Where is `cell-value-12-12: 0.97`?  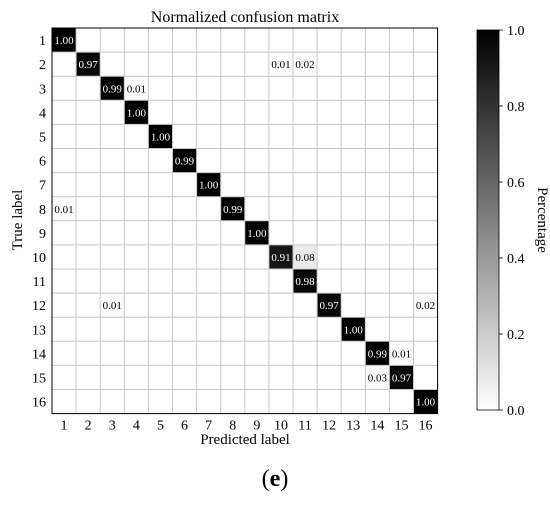
cell-value-12-12: 0.97 is located at coordinates (330, 306).